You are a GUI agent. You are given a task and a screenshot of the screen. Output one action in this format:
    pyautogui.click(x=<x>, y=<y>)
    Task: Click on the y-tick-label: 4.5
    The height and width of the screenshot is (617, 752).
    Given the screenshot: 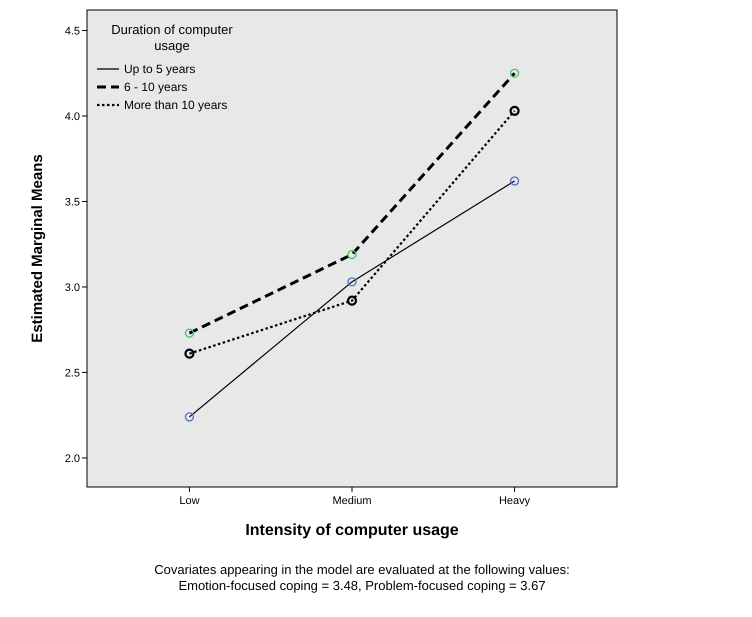 What is the action you would take?
    pyautogui.click(x=72, y=31)
    